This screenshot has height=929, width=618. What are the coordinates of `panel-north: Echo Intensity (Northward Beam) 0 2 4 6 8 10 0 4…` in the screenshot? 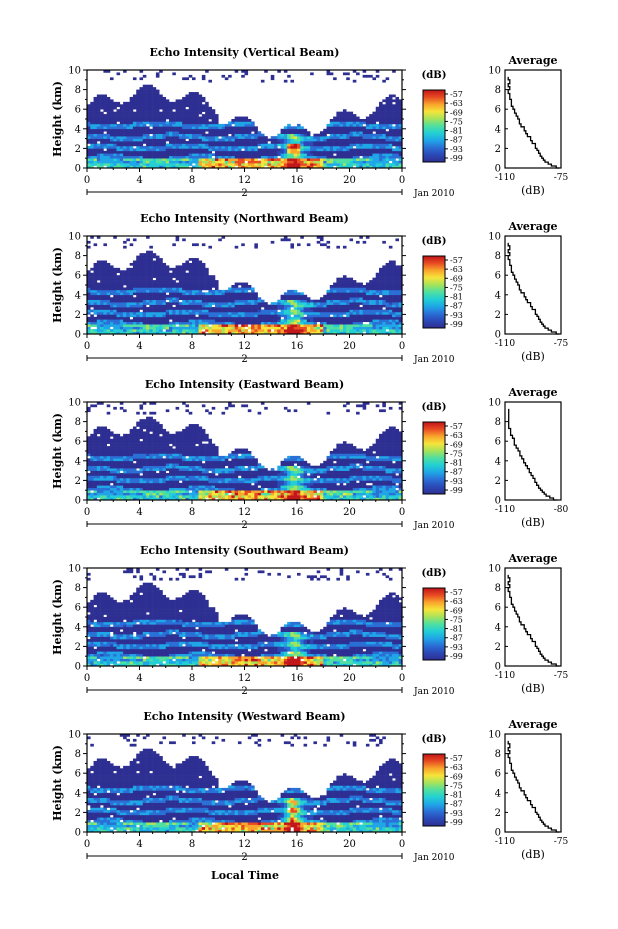 It's located at (310, 288).